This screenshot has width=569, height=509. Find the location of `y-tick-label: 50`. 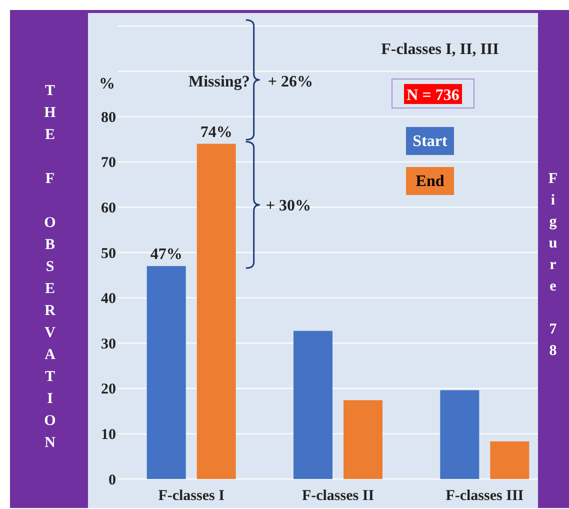

y-tick-label: 50 is located at coordinates (108, 254).